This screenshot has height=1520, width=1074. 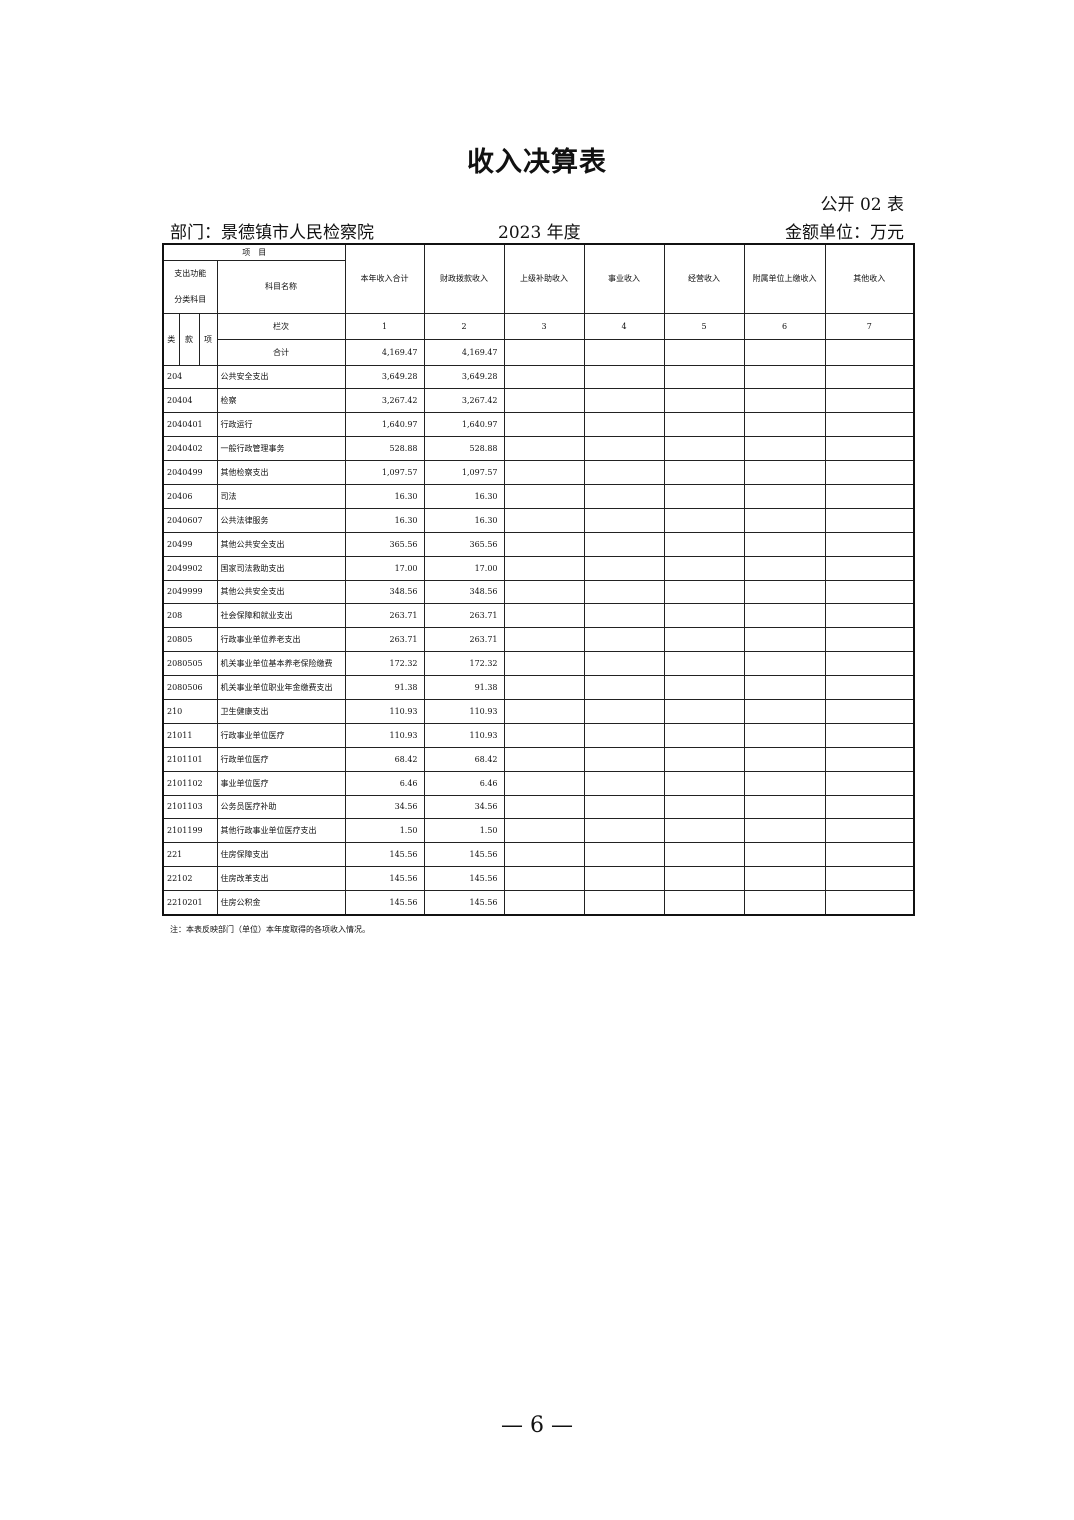 What do you see at coordinates (624, 326) in the screenshot?
I see `col-number: 4` at bounding box center [624, 326].